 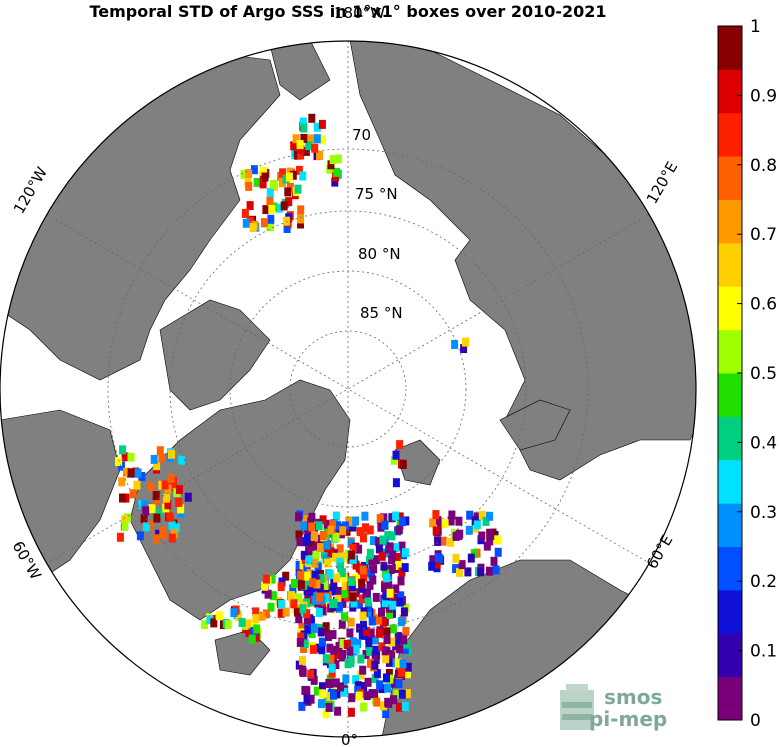 What do you see at coordinates (763, 443) in the screenshot?
I see `colorbar-tick-label: 0.4` at bounding box center [763, 443].